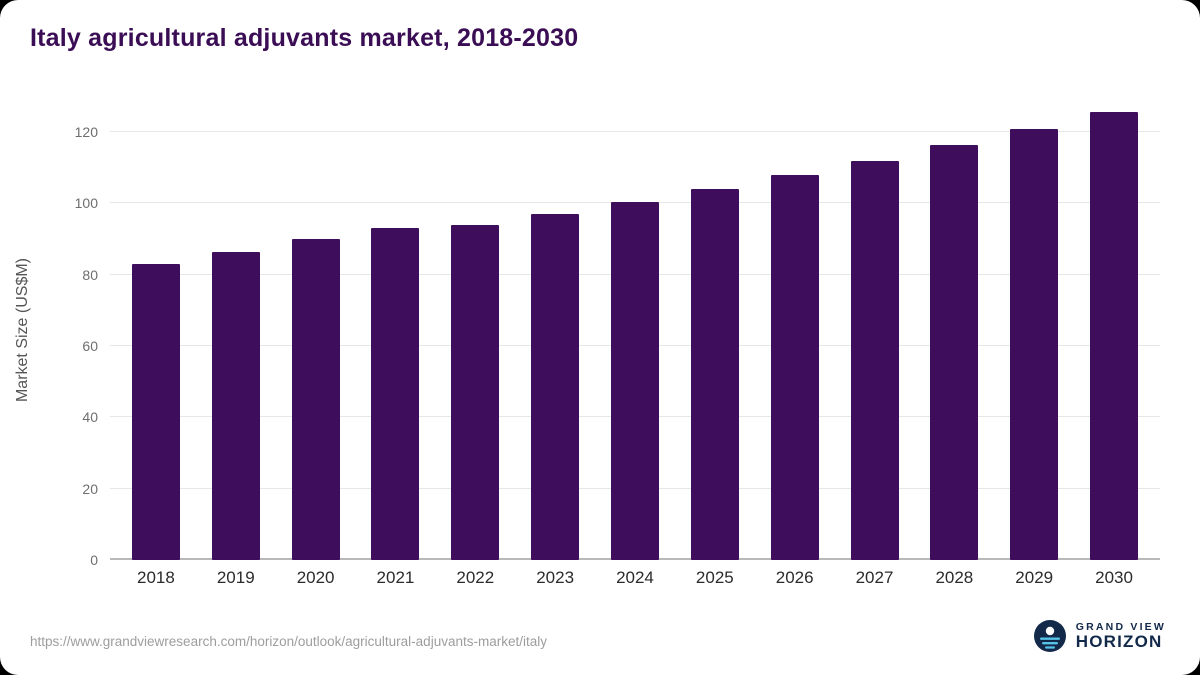 The height and width of the screenshot is (675, 1200). What do you see at coordinates (714, 577) in the screenshot?
I see `x-tick-label-2025: 2025` at bounding box center [714, 577].